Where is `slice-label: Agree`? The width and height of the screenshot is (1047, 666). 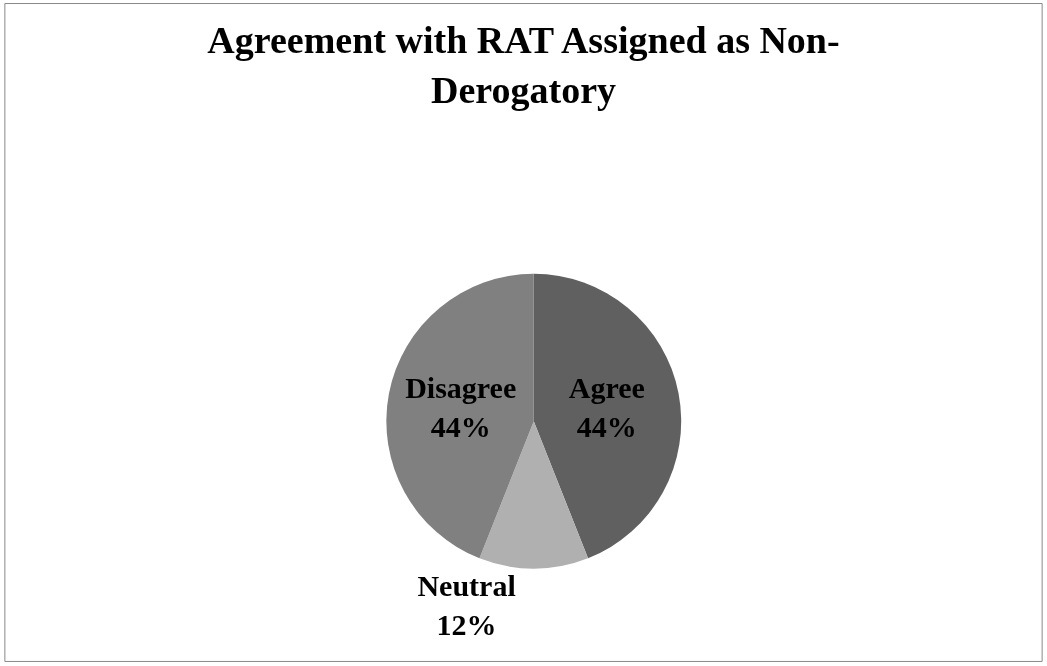 slice-label: Agree is located at coordinates (606, 388).